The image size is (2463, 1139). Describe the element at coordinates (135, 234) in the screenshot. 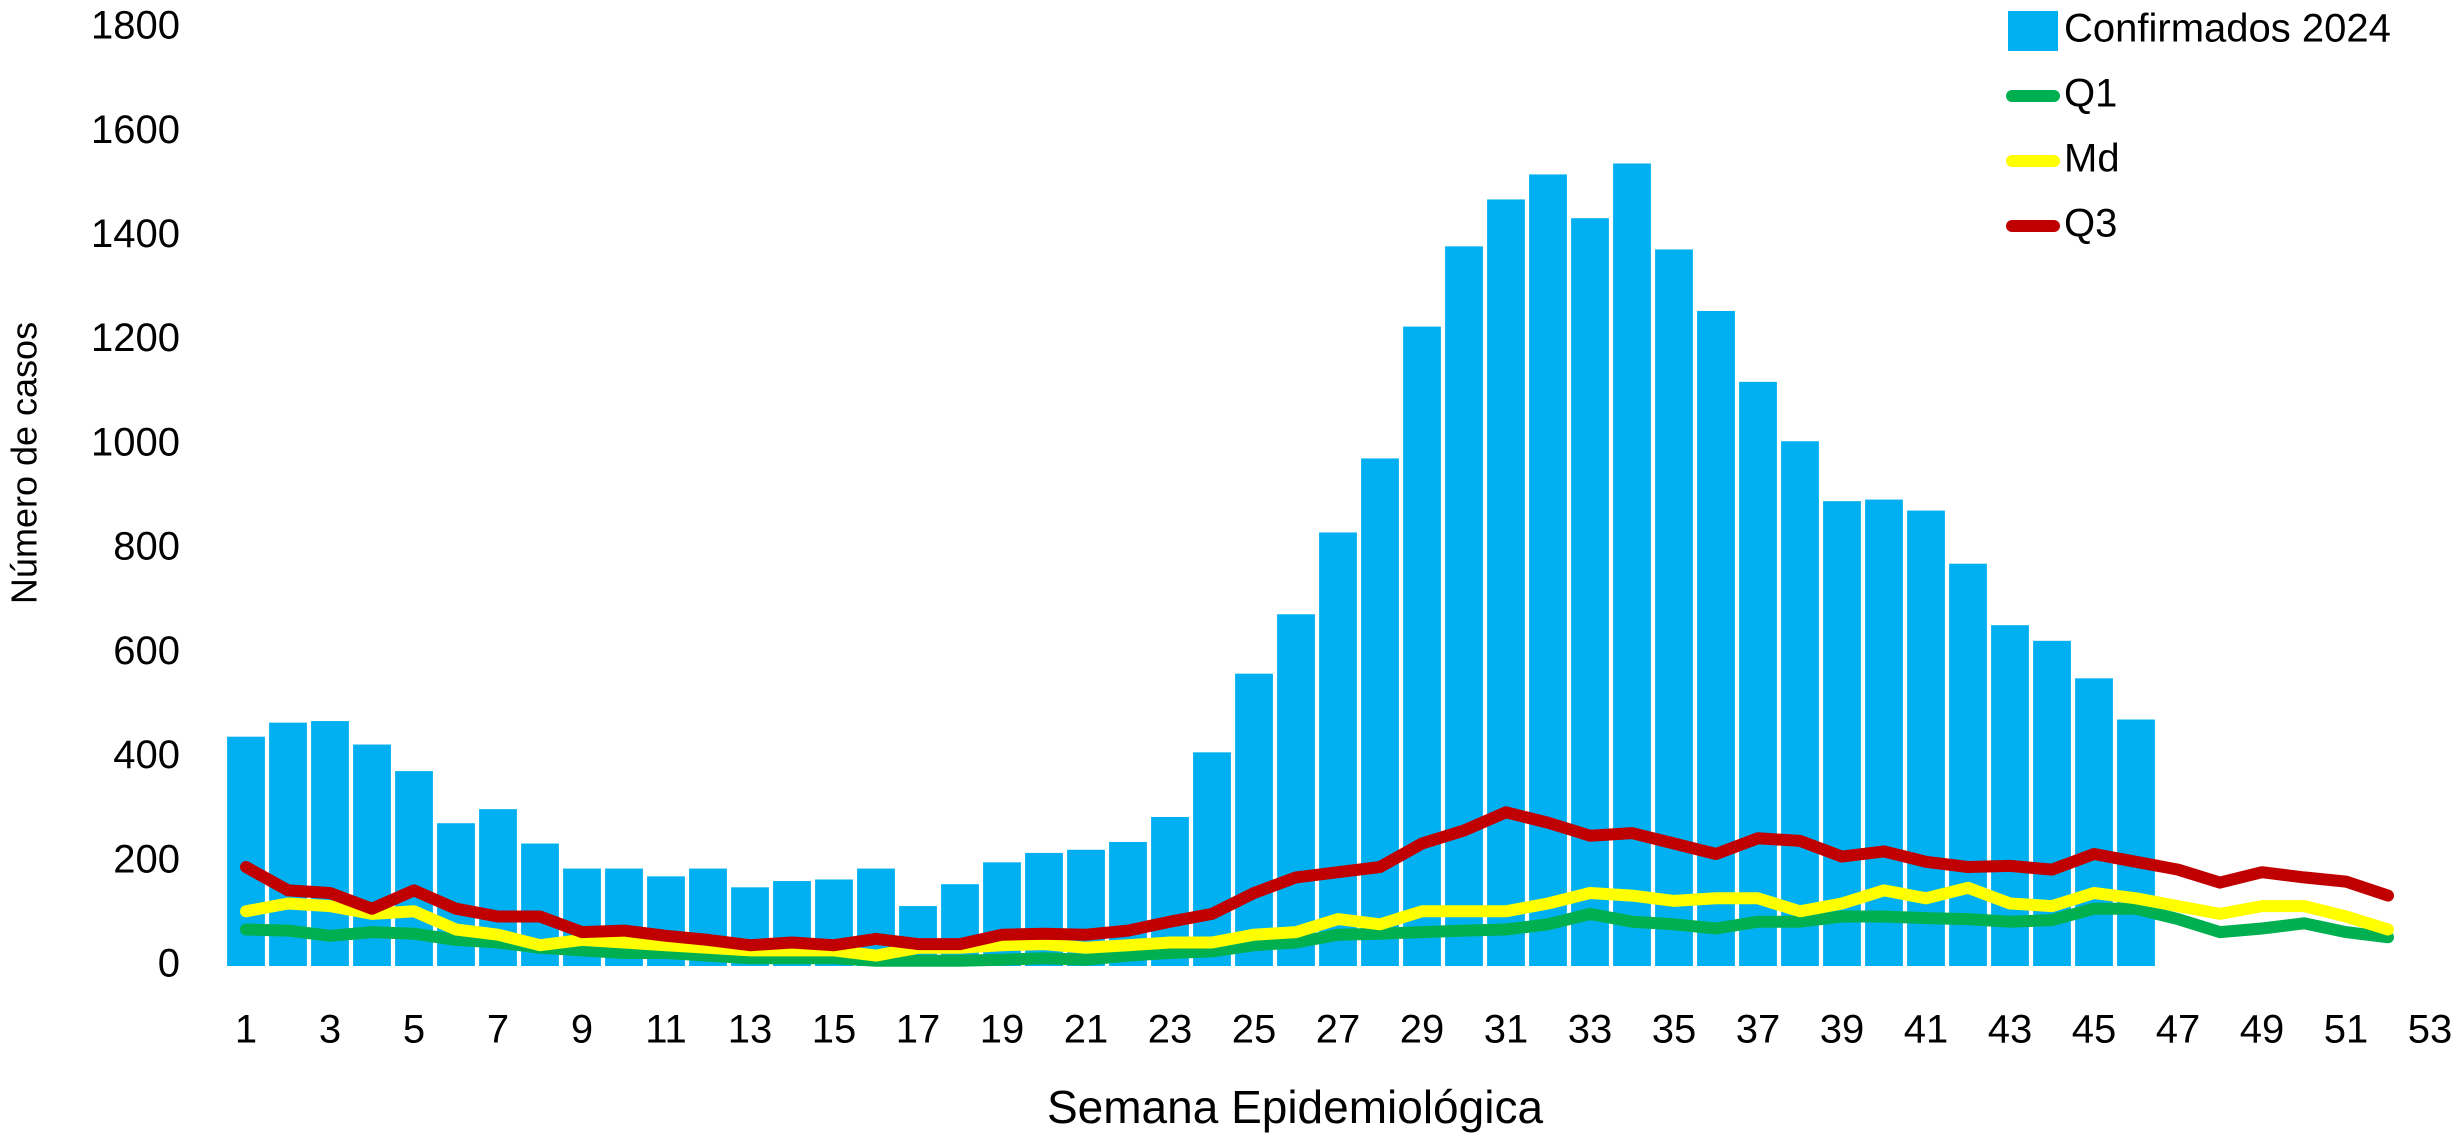

I see `y-tick-label: 1400` at that location.